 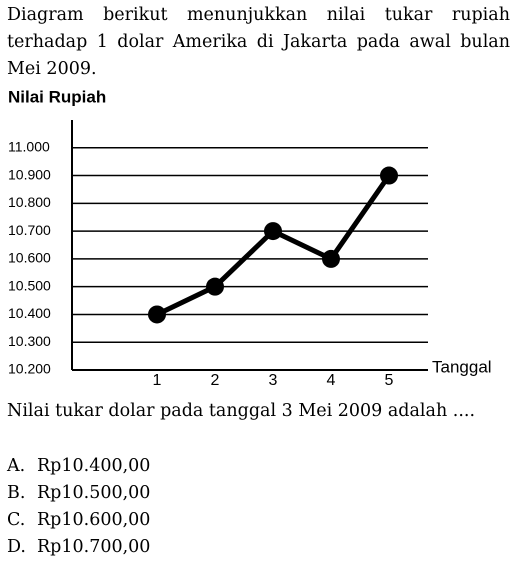 What do you see at coordinates (29, 230) in the screenshot?
I see `y-tick-label: 10.700` at bounding box center [29, 230].